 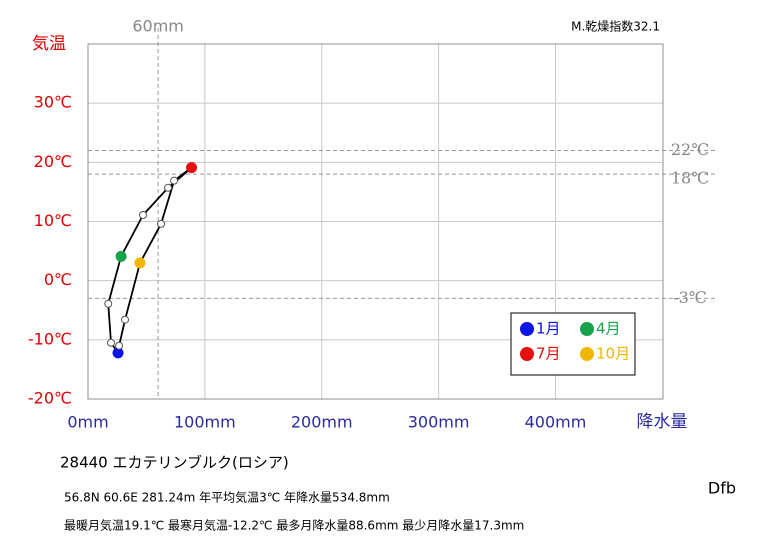 What do you see at coordinates (53, 161) in the screenshot?
I see `y-tick-label: 20℃` at bounding box center [53, 161].